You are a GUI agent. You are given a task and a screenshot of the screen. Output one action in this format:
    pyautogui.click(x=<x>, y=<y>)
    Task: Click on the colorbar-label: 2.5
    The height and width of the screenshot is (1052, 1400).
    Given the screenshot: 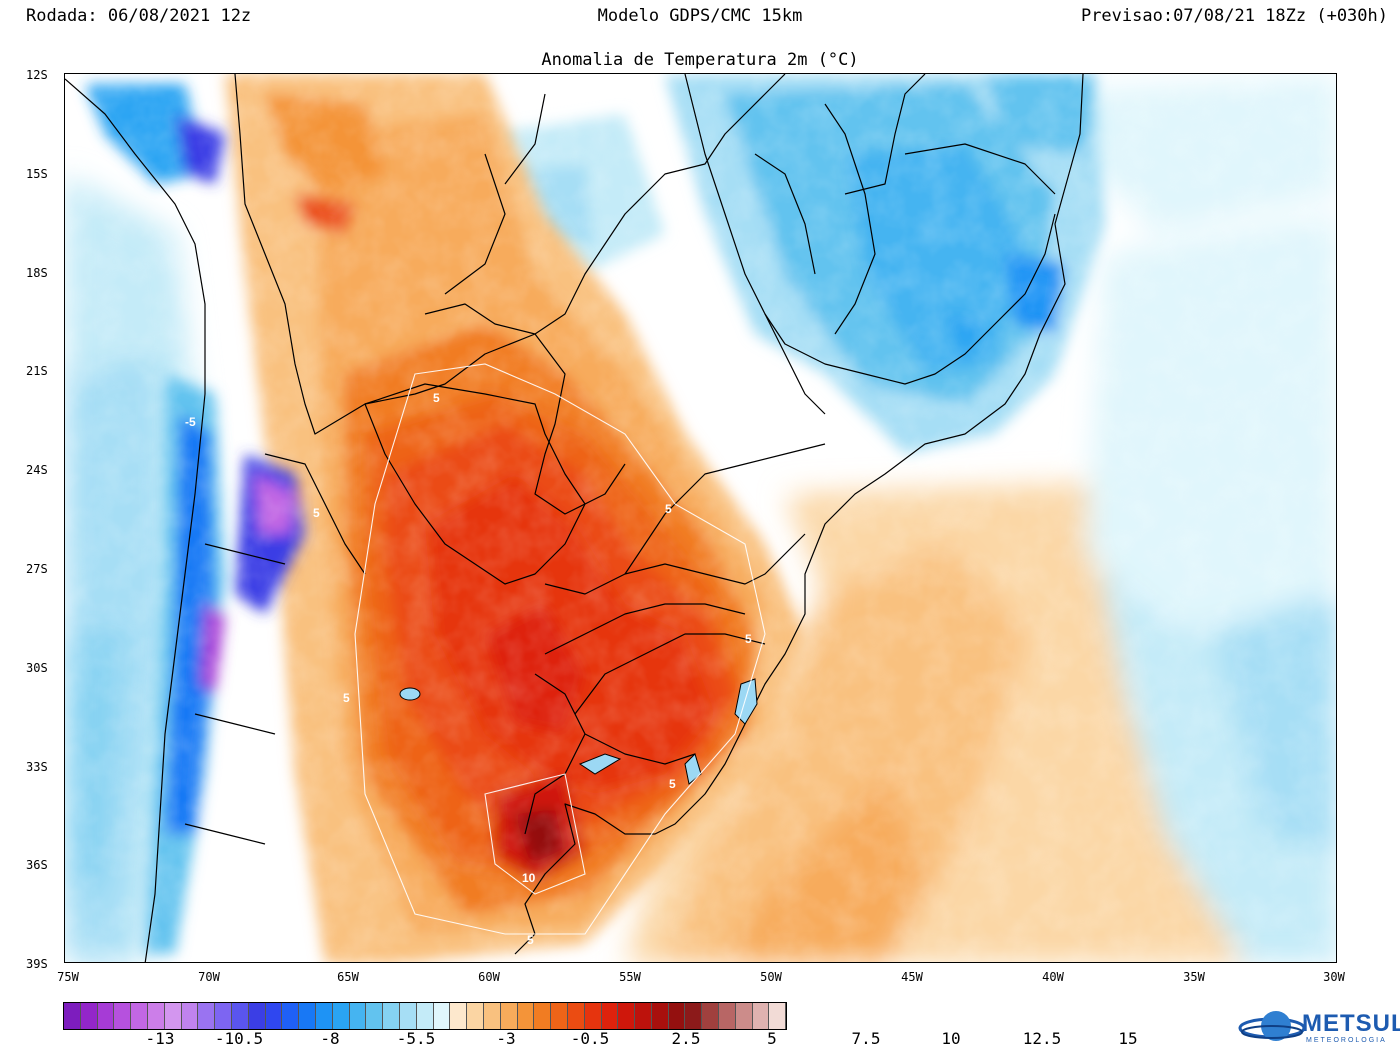 What is the action you would take?
    pyautogui.click(x=686, y=1038)
    